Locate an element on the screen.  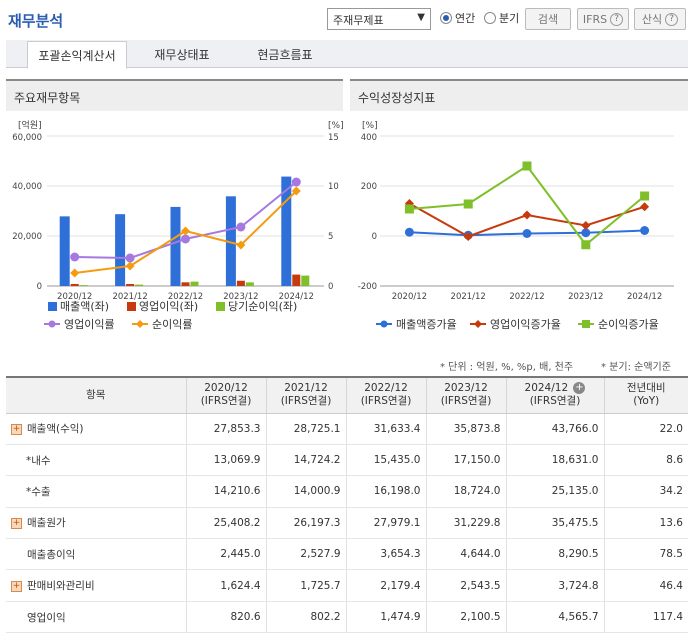
radio-annual: 연간 is located at coordinates (457, 18).